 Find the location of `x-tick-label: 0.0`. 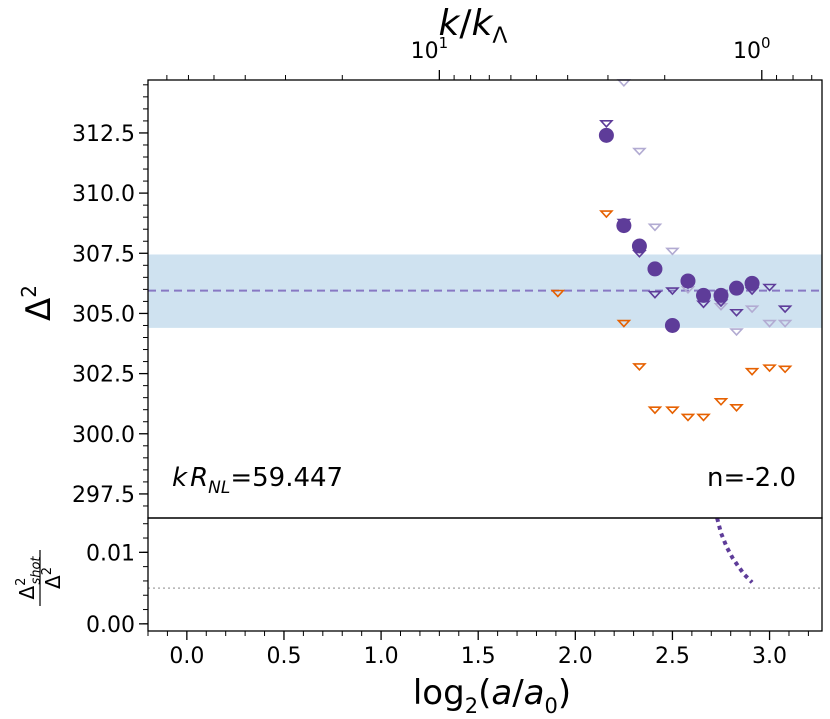

x-tick-label: 0.0 is located at coordinates (186, 656).